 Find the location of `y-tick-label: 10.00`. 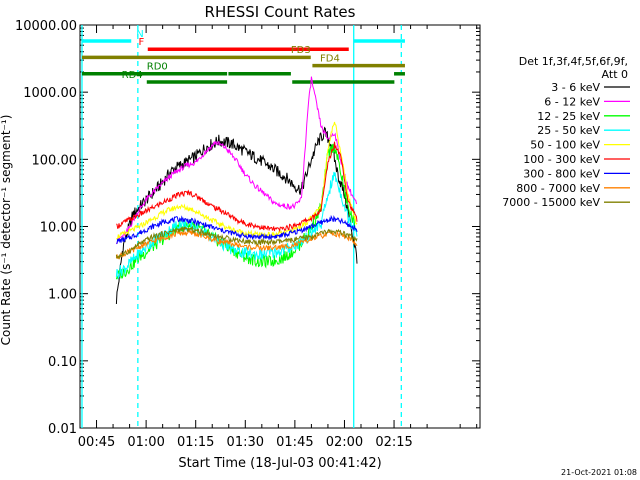

y-tick-label: 10.00 is located at coordinates (58, 228).